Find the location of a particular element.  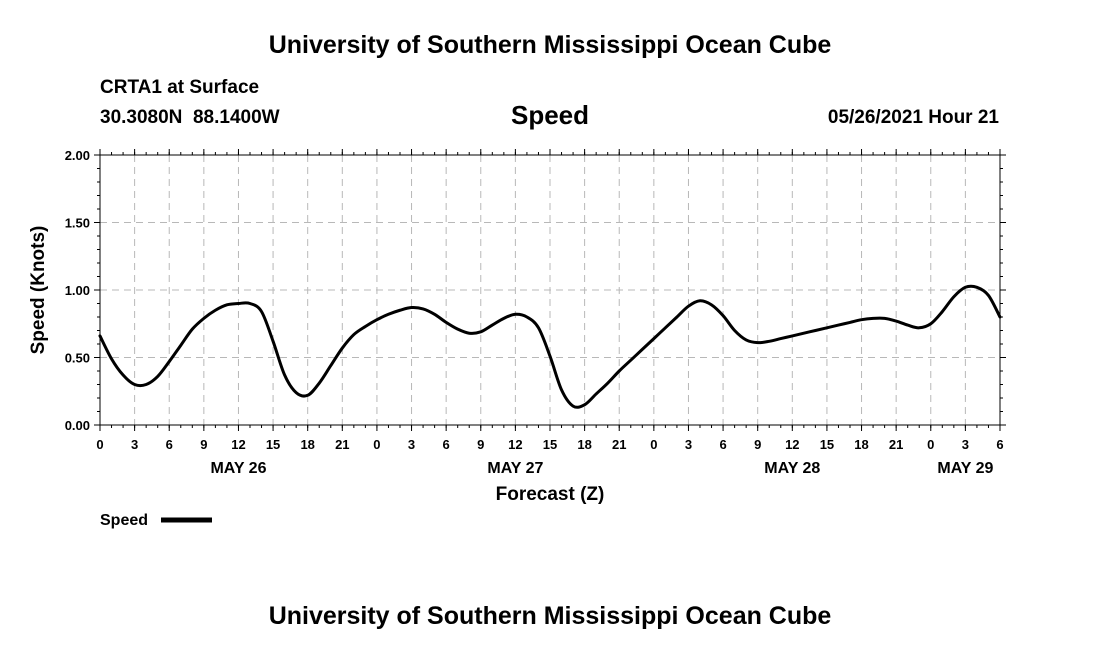

y-tick-label: 0.50 is located at coordinates (77, 358).